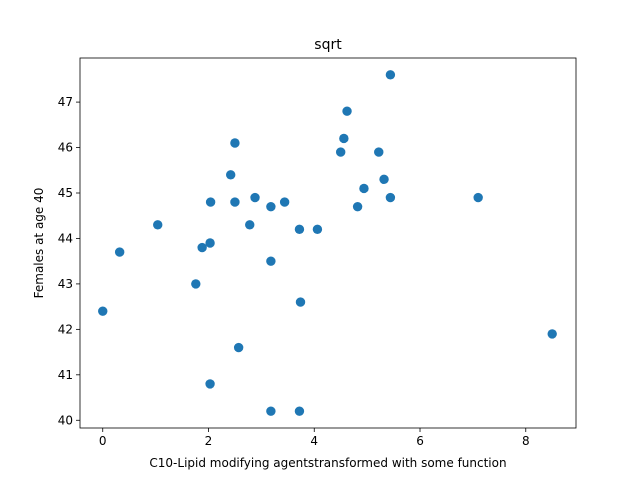 This screenshot has width=640, height=480. Describe the element at coordinates (39, 243) in the screenshot. I see `y-axis-label: Females at age 40` at that location.